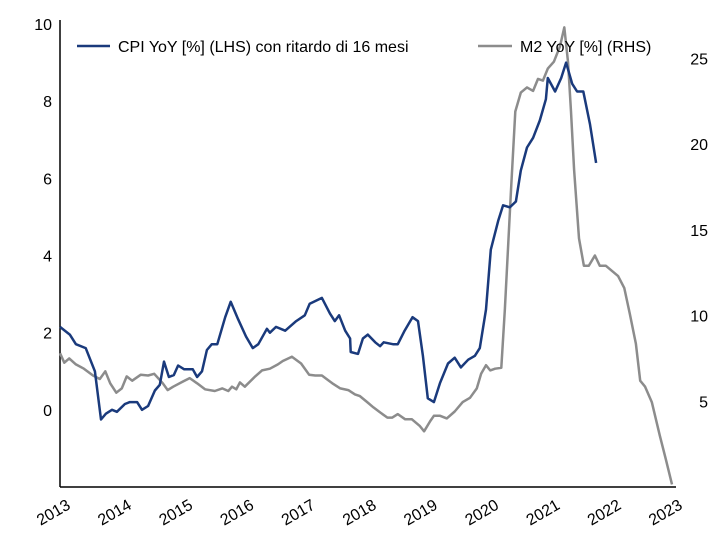 The image size is (728, 551). Describe the element at coordinates (43, 25) in the screenshot. I see `y-left-tick-label: 10` at that location.